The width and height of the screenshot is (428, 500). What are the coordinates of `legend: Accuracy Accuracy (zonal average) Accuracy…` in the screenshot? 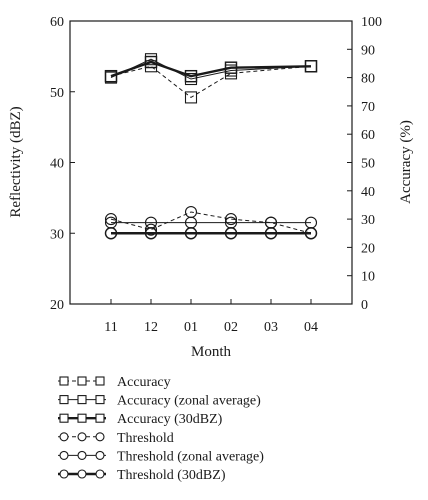 It's located at (161, 429).